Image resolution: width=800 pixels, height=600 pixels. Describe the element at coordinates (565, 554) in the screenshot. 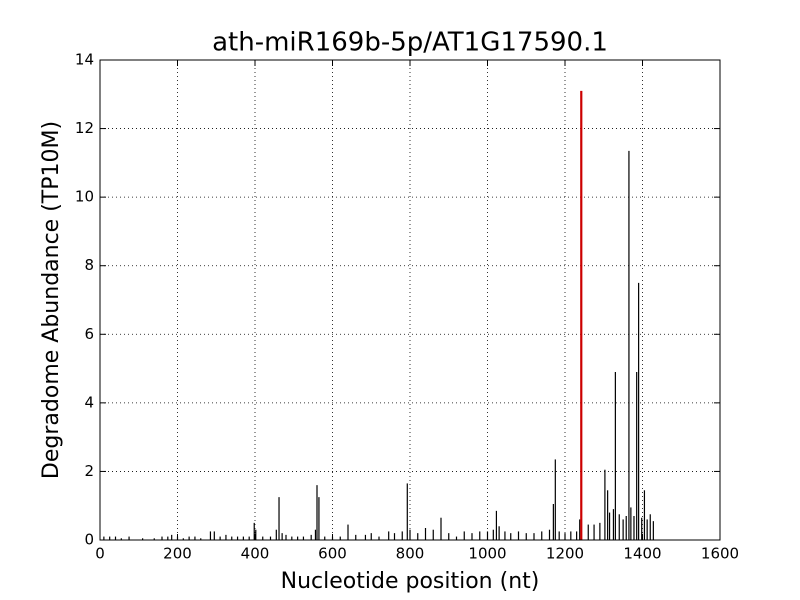

I see `x-tick-label: 1200` at that location.